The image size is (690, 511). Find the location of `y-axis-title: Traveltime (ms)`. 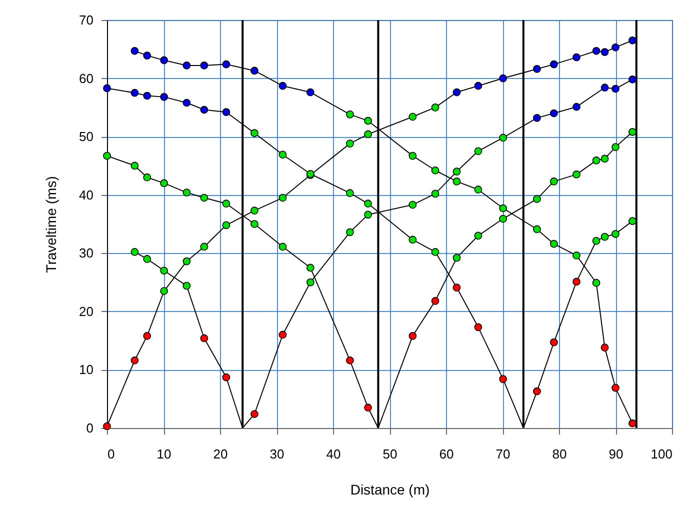

y-axis-title: Traveltime (ms) is located at coordinates (51, 224).